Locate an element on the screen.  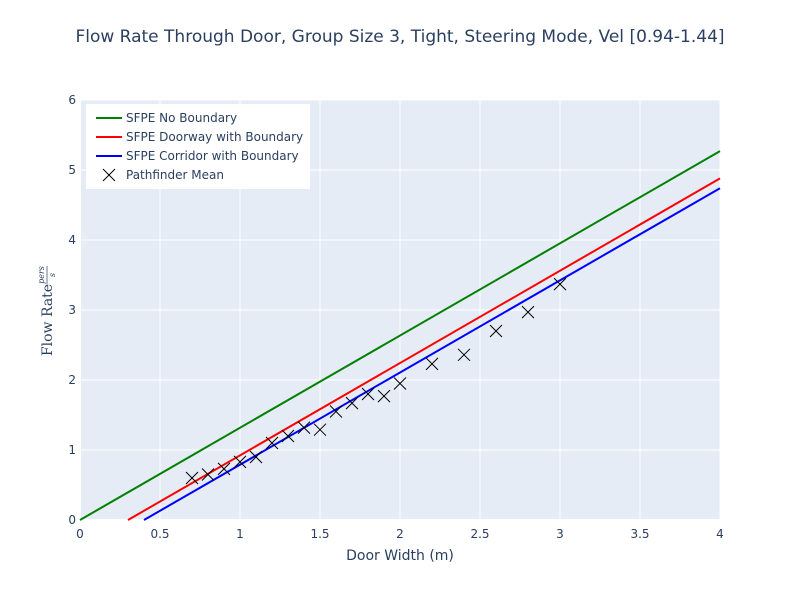
x-tick-label: 3.5 is located at coordinates (639, 534).